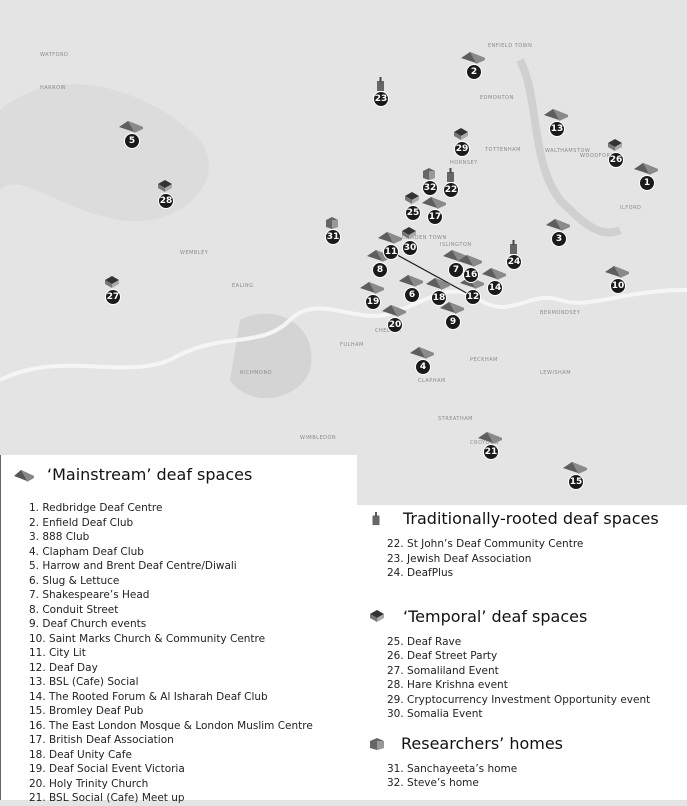 Image resolution: width=687 pixels, height=806 pixels. What do you see at coordinates (451, 190) in the screenshot?
I see `map-marker-22: 22` at bounding box center [451, 190].